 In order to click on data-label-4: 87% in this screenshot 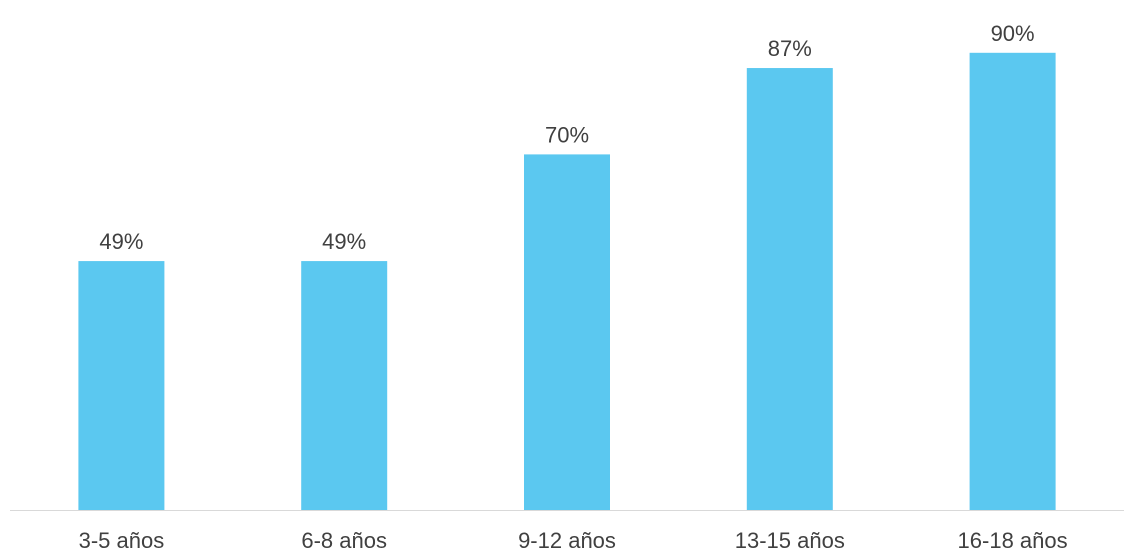, I will do `click(790, 48)`.